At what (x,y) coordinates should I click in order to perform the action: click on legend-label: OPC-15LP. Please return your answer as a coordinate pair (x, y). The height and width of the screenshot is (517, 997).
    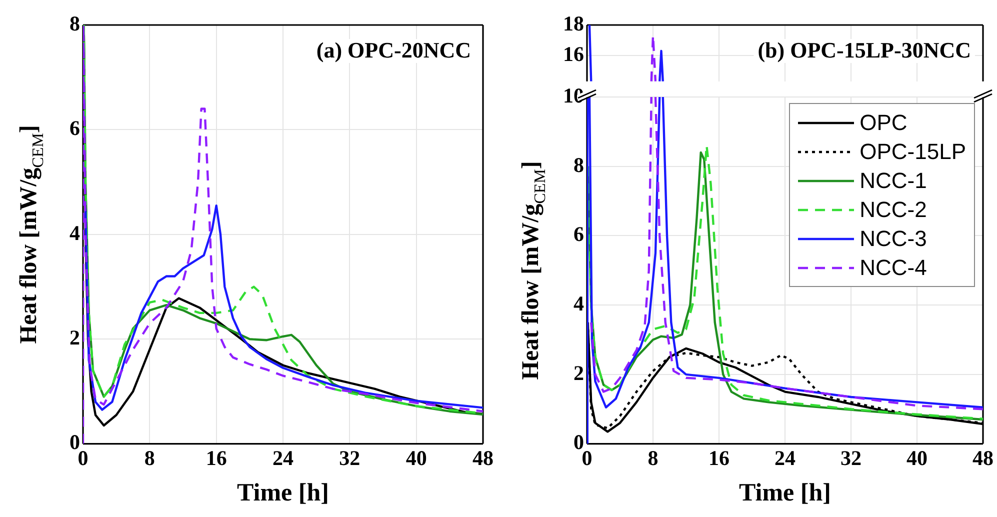
    Looking at the image, I should click on (913, 151).